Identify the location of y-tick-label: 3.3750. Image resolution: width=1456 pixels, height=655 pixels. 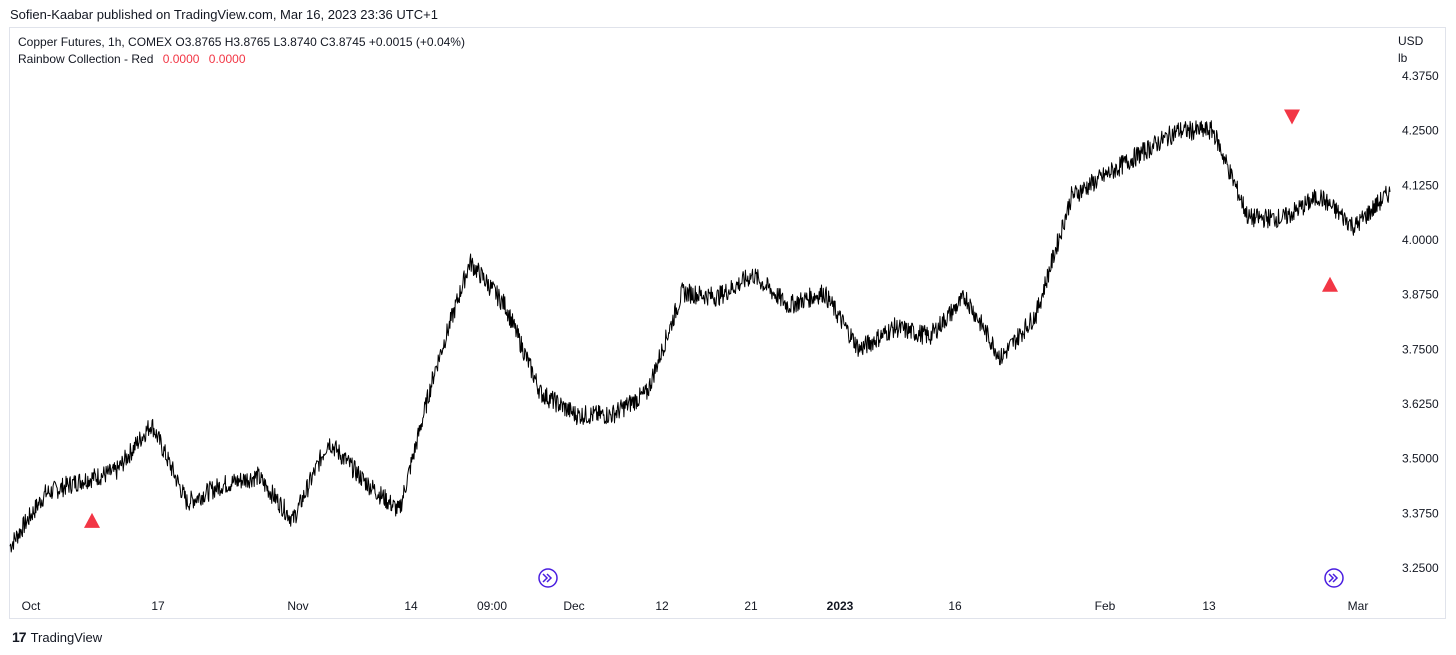
(1420, 513).